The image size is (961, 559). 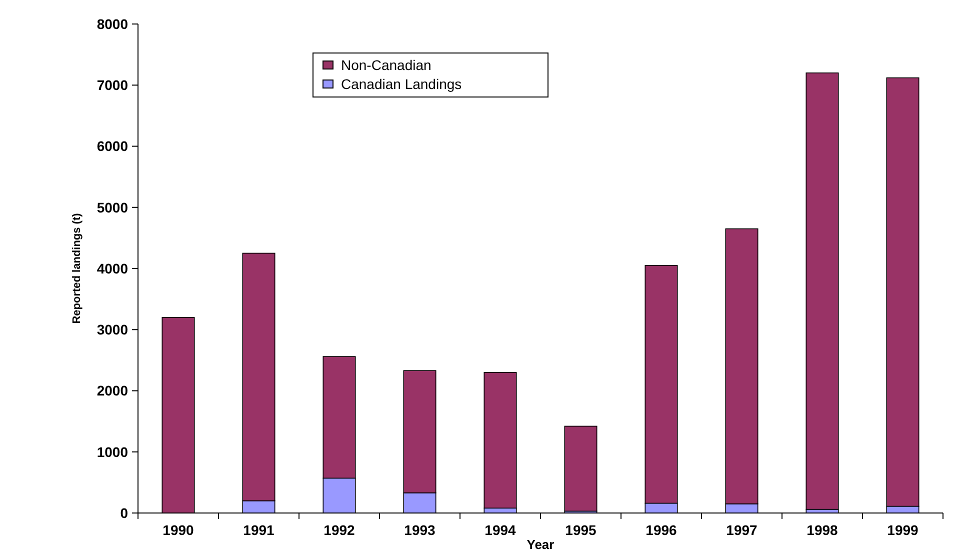 What do you see at coordinates (581, 530) in the screenshot?
I see `x-tick-label: 1995` at bounding box center [581, 530].